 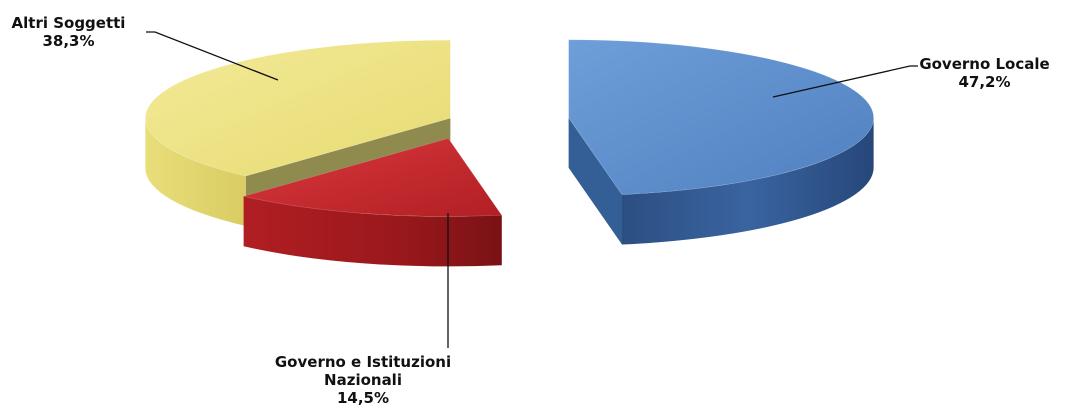 What do you see at coordinates (212, 56) in the screenshot?
I see `leader-line-altri-soggetti` at bounding box center [212, 56].